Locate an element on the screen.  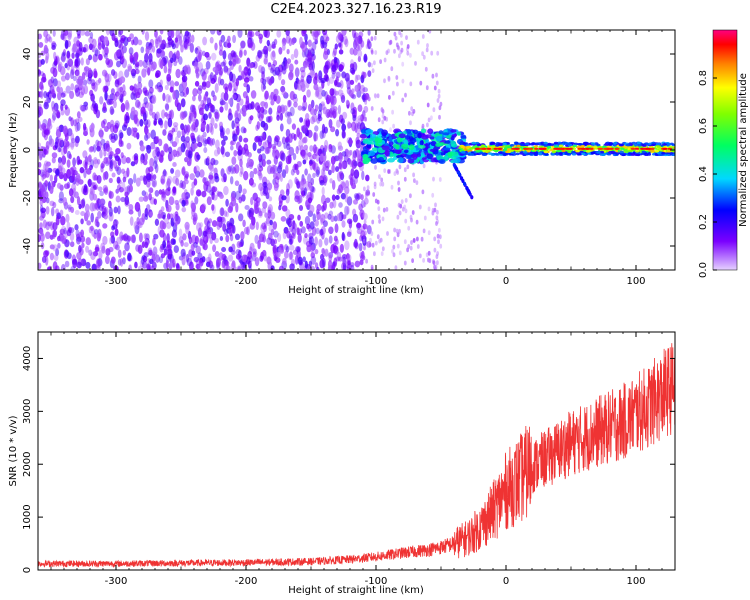
colorbar-gradient is located at coordinates (725, 150).